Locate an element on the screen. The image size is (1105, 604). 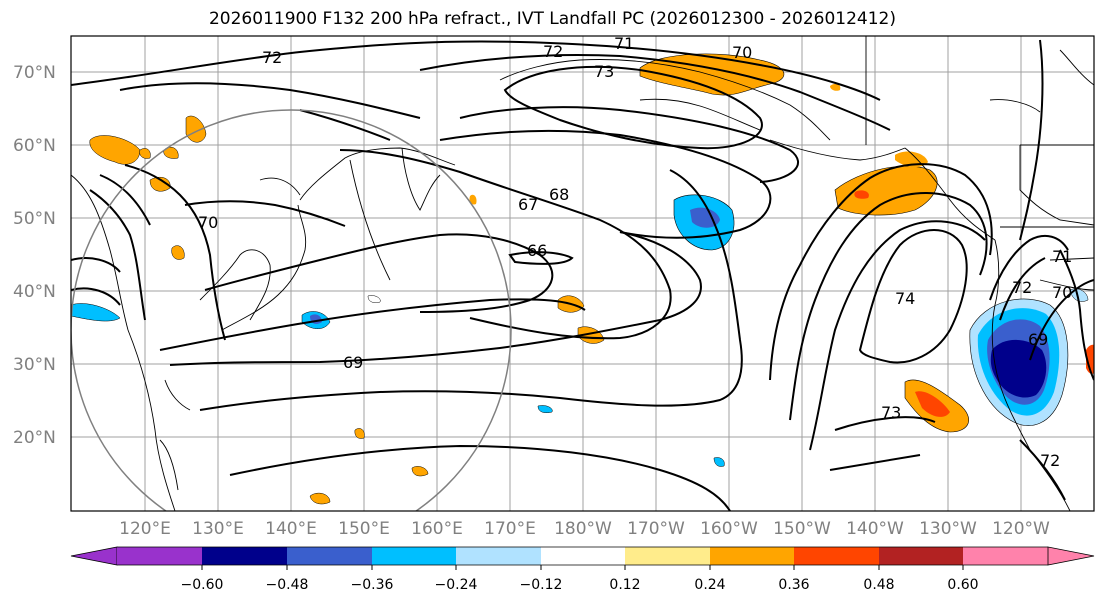
lon-label: 160°E is located at coordinates (437, 529).